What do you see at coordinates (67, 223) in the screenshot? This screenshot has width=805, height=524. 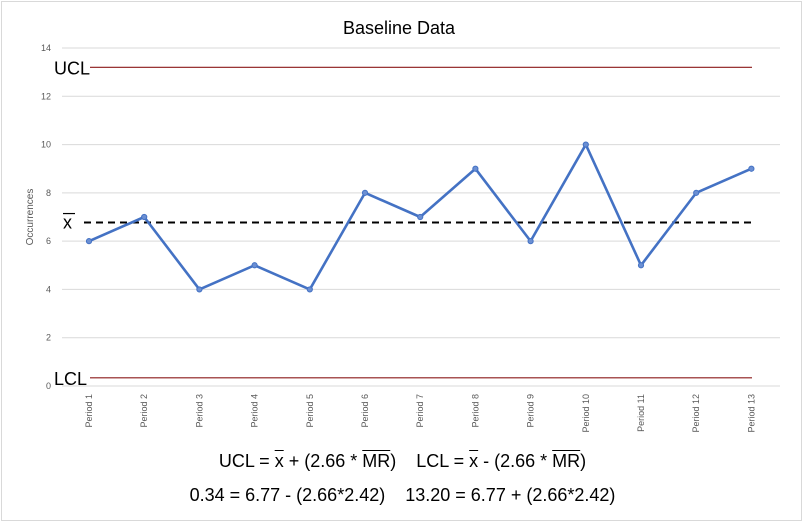 I see `mean-label: x` at bounding box center [67, 223].